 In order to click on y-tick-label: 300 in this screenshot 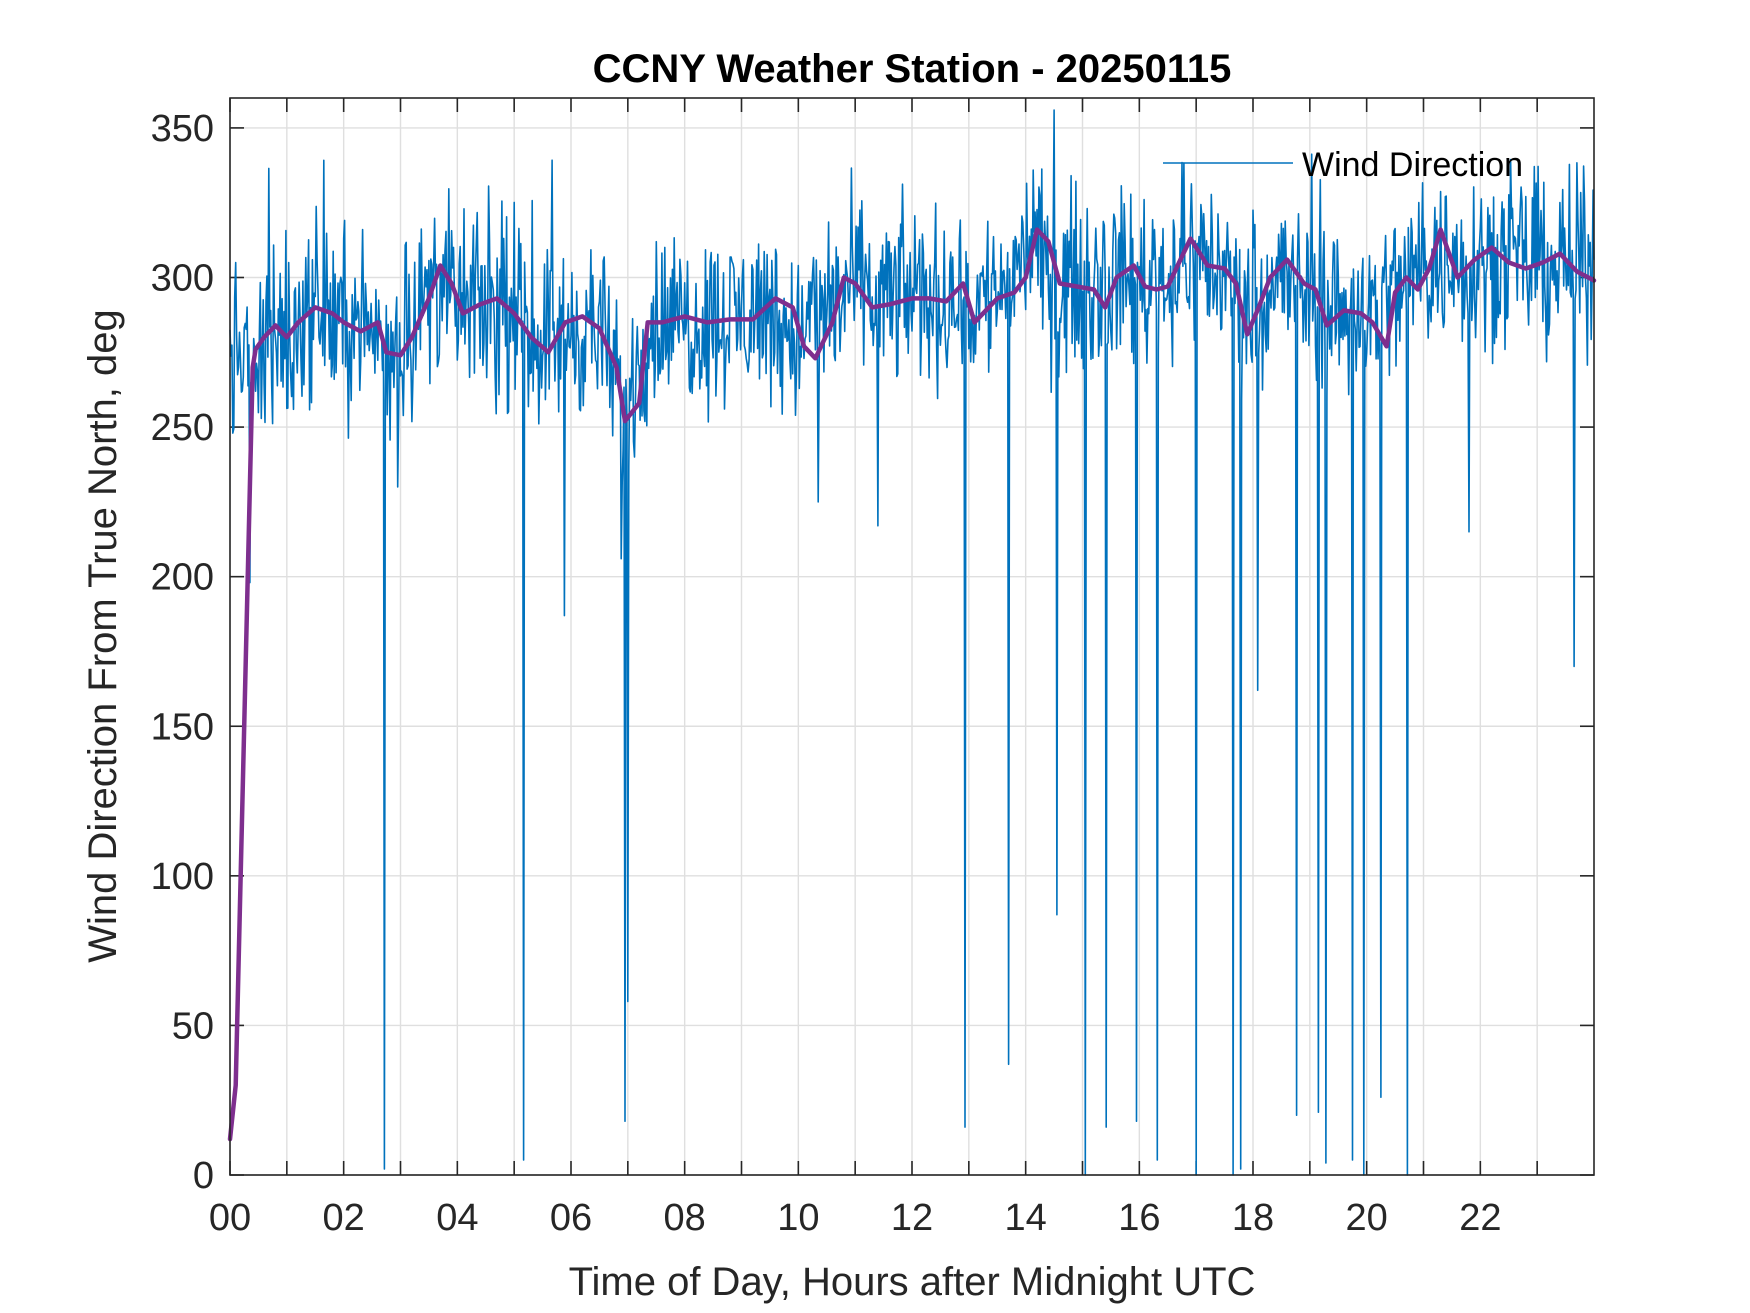, I will do `click(182, 279)`.